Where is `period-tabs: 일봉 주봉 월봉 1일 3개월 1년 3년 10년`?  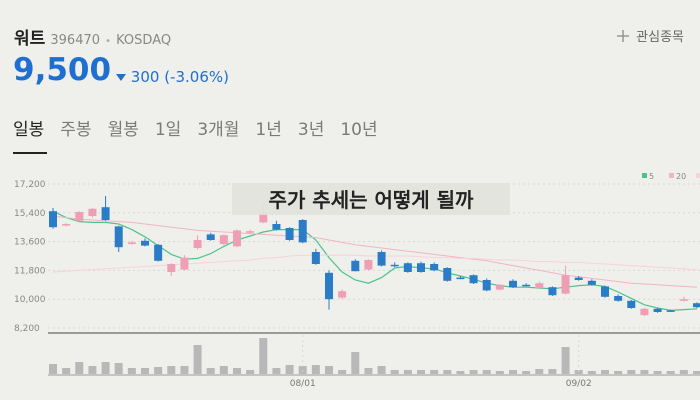
period-tabs: 일봉 주봉 월봉 1일 3개월 1년 3년 10년 is located at coordinates (203, 127).